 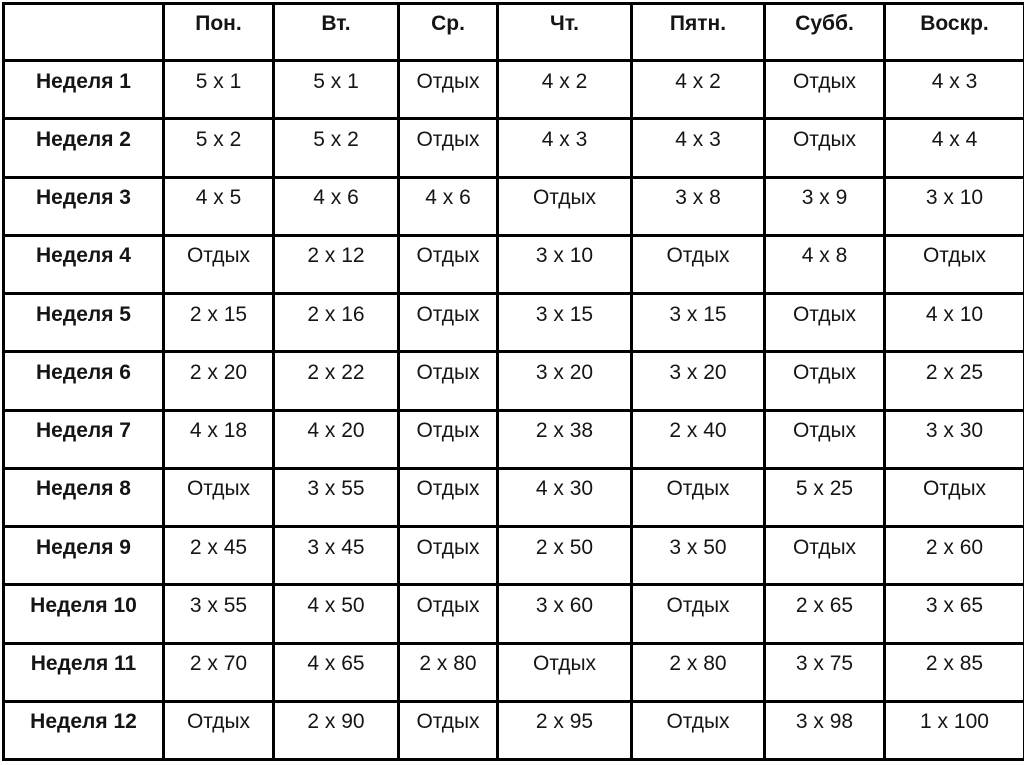 I want to click on week-label-cell: Неделя 7, so click(x=84, y=439).